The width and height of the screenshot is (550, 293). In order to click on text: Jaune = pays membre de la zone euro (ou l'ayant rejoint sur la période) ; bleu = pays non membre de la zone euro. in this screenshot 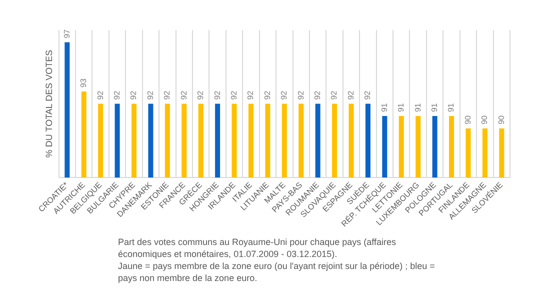, I will do `click(277, 272)`.